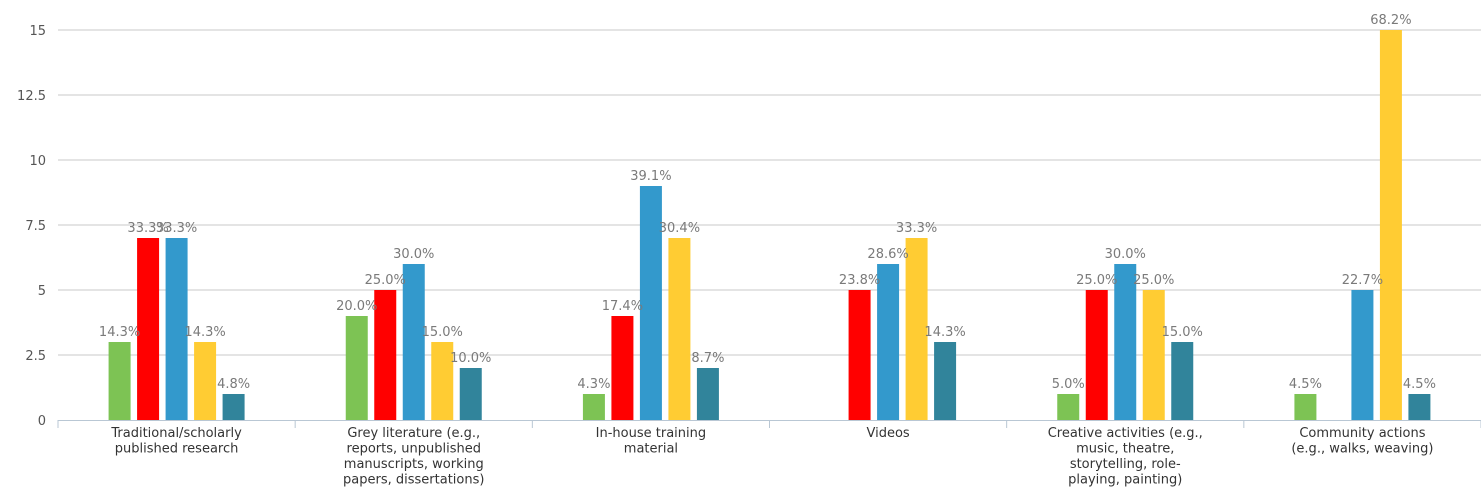  Describe the element at coordinates (1125, 433) in the screenshot. I see `x-tick-label: Creative activities (e.g.,` at that location.